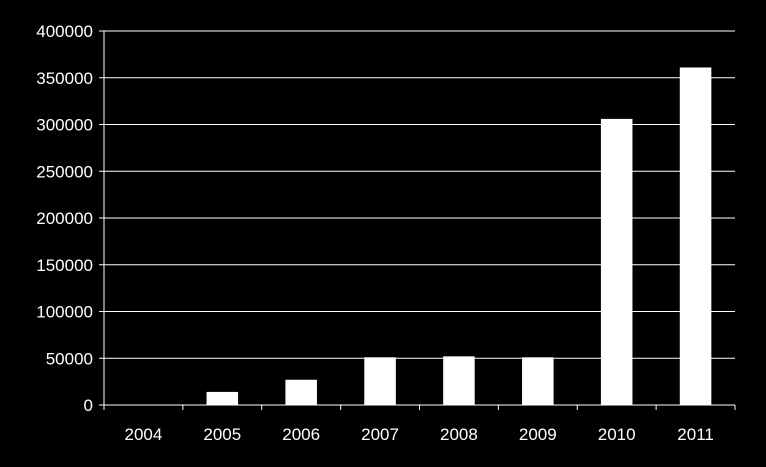 The image size is (766, 467). What do you see at coordinates (380, 381) in the screenshot?
I see `bar-2007` at bounding box center [380, 381].